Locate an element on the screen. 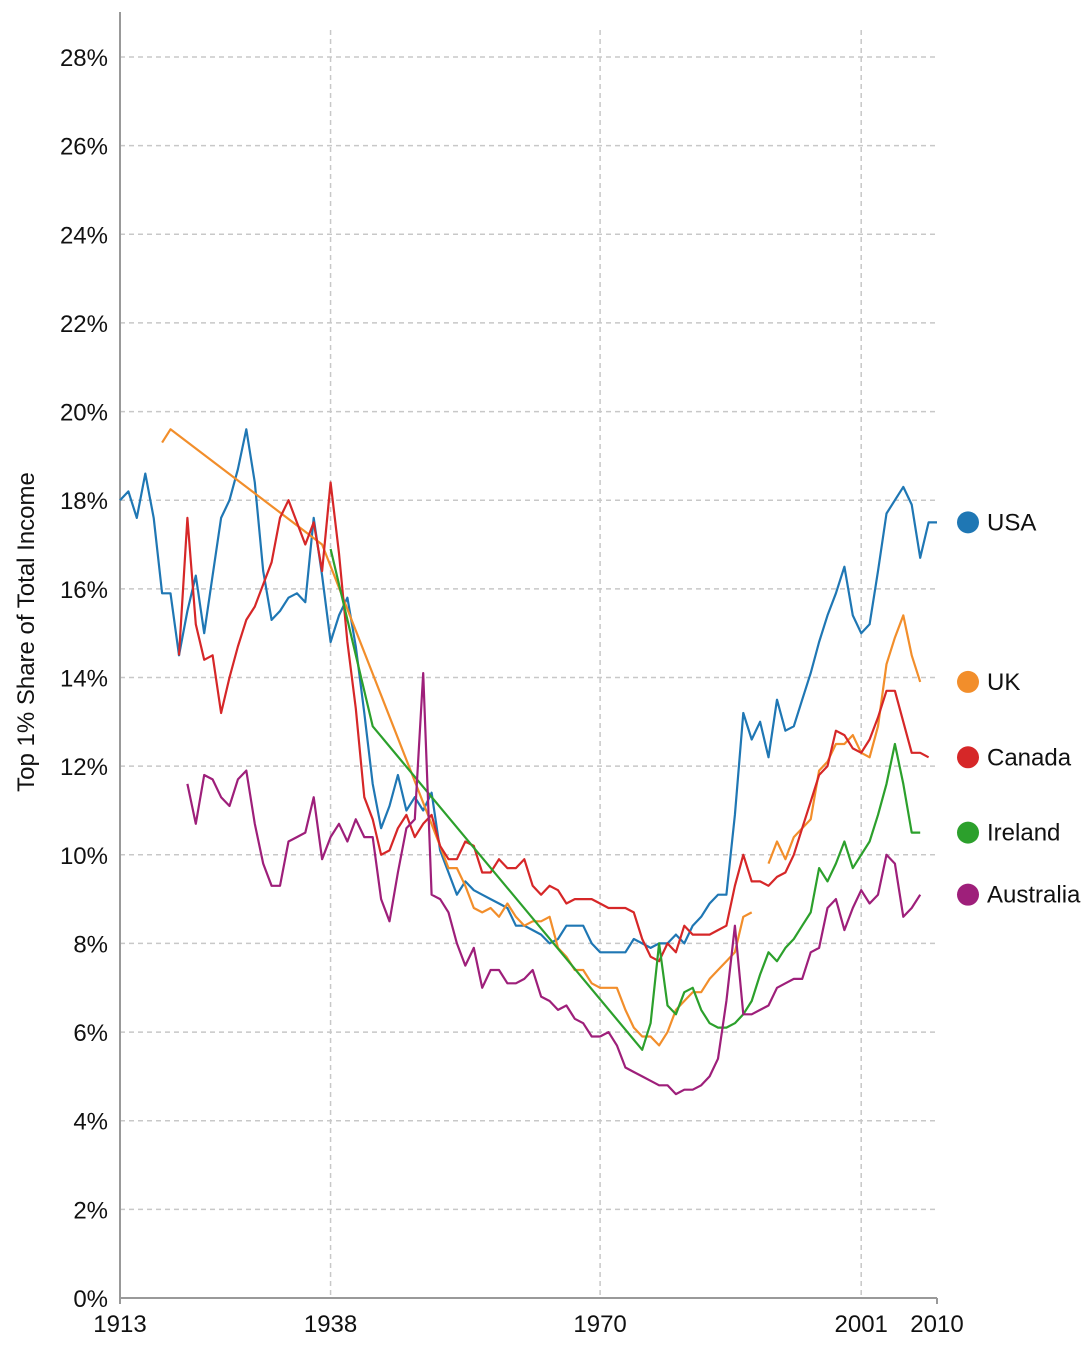 This screenshot has width=1086, height=1347. y-tick-label: 26% is located at coordinates (84, 147).